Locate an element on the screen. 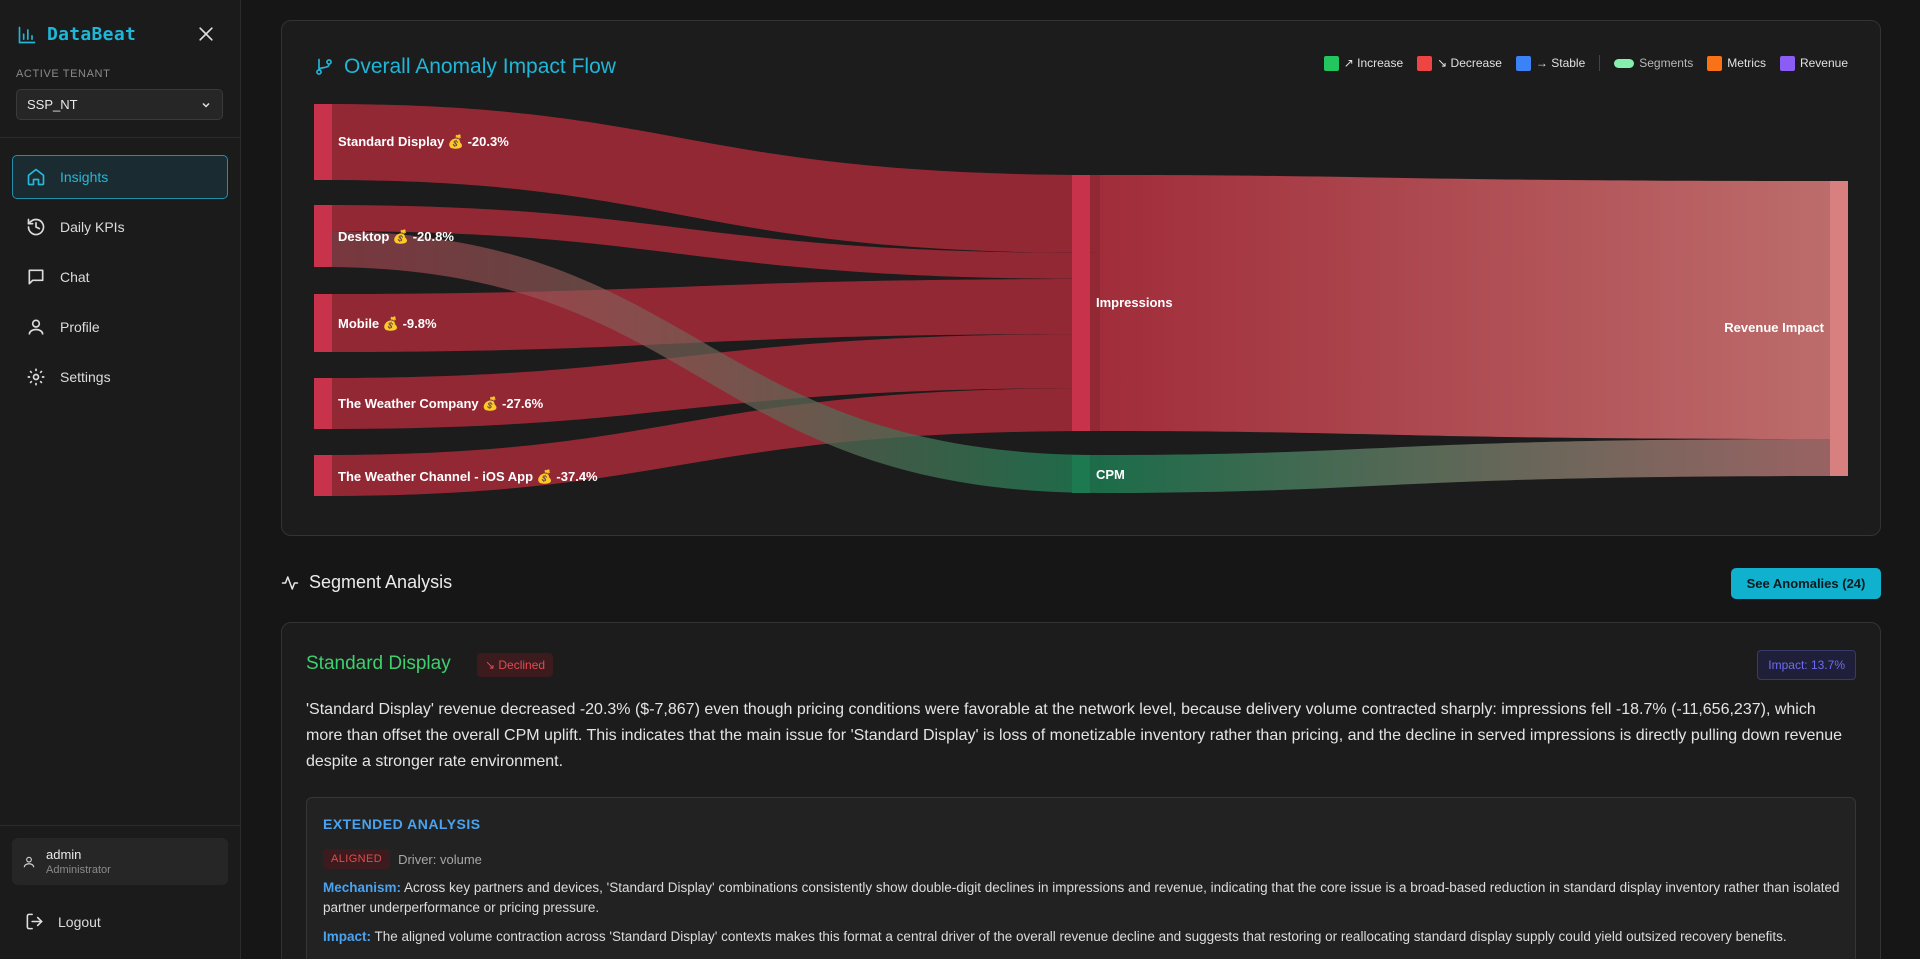  sidebar-item-label: Settings is located at coordinates (85, 377).